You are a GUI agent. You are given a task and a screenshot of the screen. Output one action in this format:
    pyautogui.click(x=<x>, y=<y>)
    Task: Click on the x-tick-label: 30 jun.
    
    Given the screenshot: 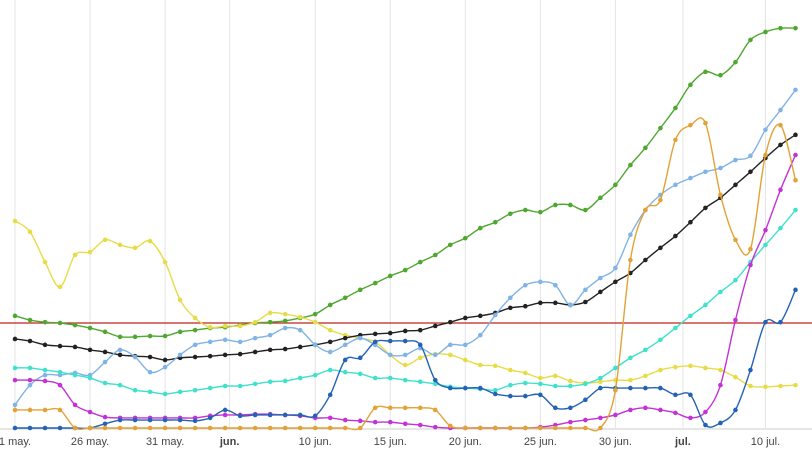 What is the action you would take?
    pyautogui.click(x=615, y=442)
    